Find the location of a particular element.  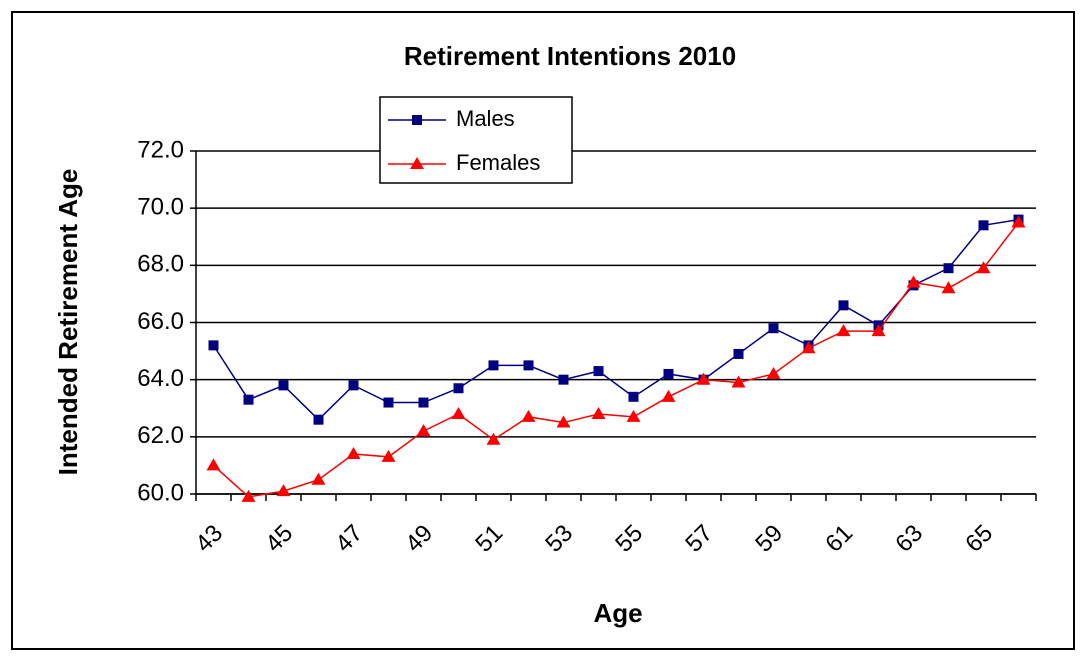

y-tick-label: 68.0 is located at coordinates (160, 264).